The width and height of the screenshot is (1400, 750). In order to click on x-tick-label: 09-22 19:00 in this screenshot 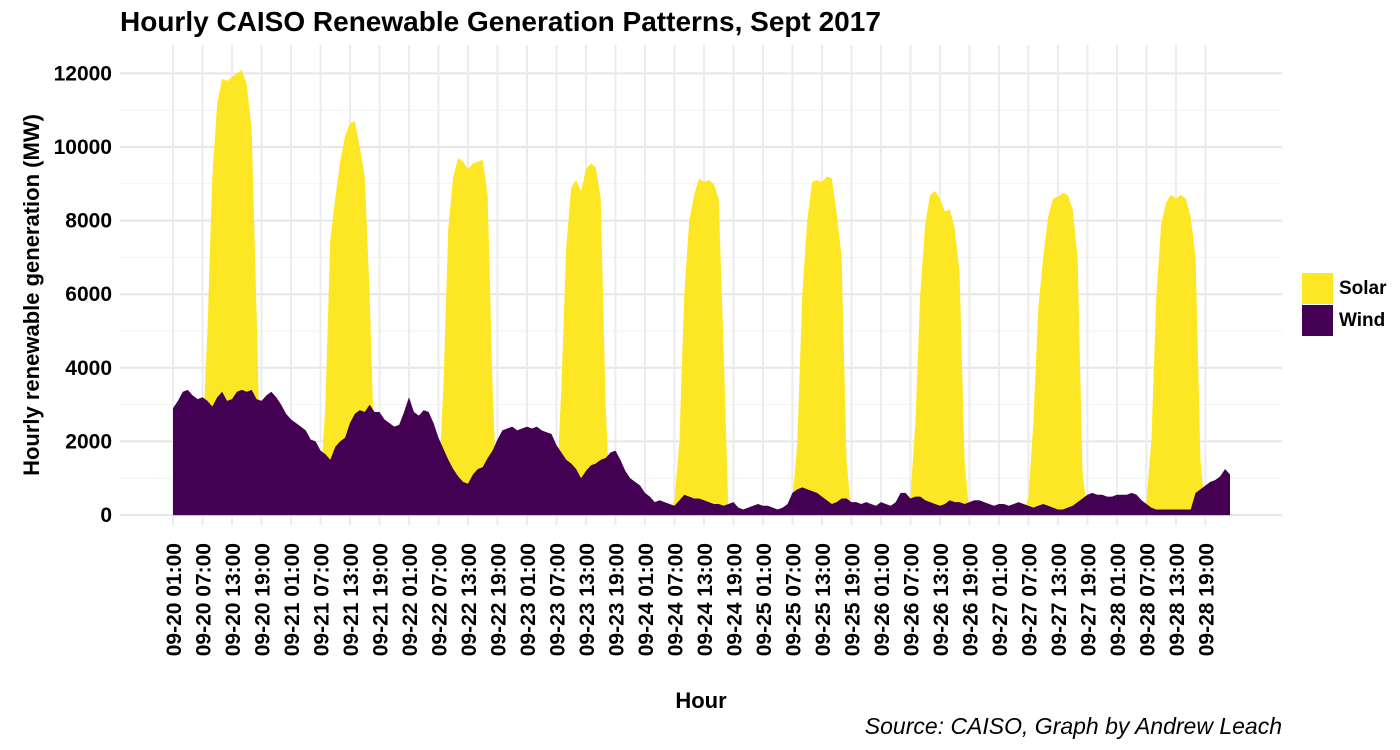, I will do `click(498, 599)`.